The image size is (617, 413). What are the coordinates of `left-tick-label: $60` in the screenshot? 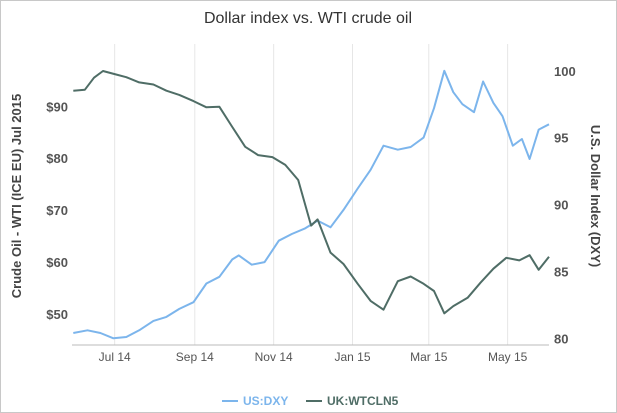 It's located at (57, 262).